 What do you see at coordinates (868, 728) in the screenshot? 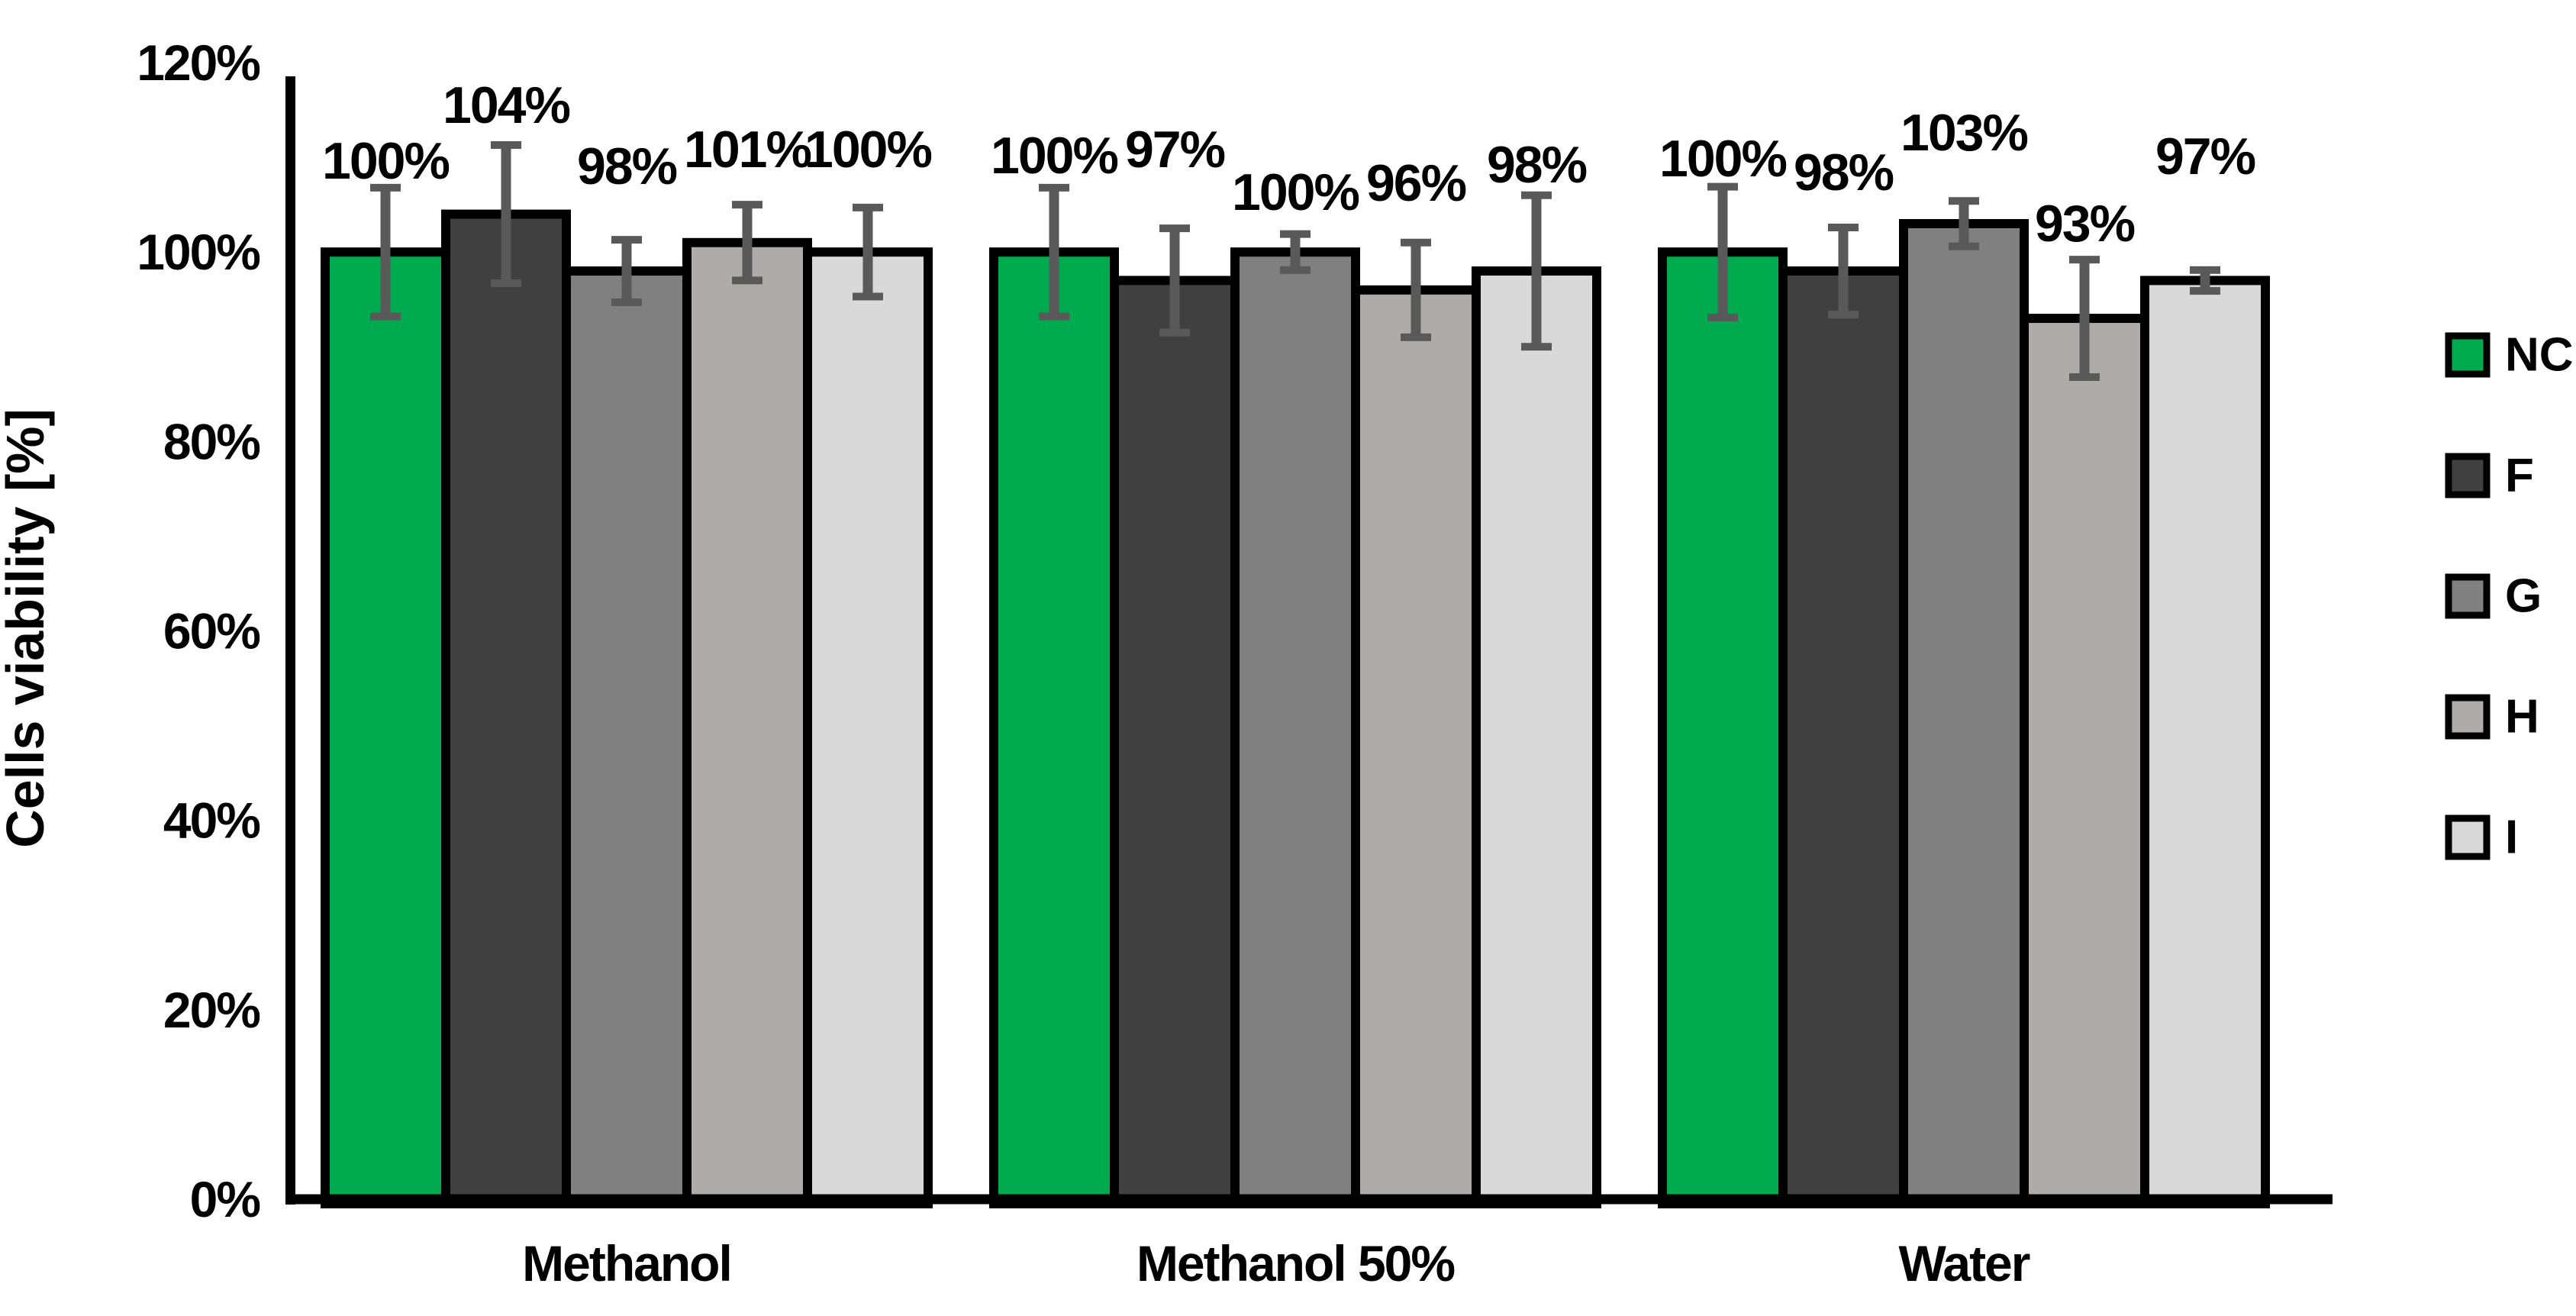
I see `bar-I-methanol` at bounding box center [868, 728].